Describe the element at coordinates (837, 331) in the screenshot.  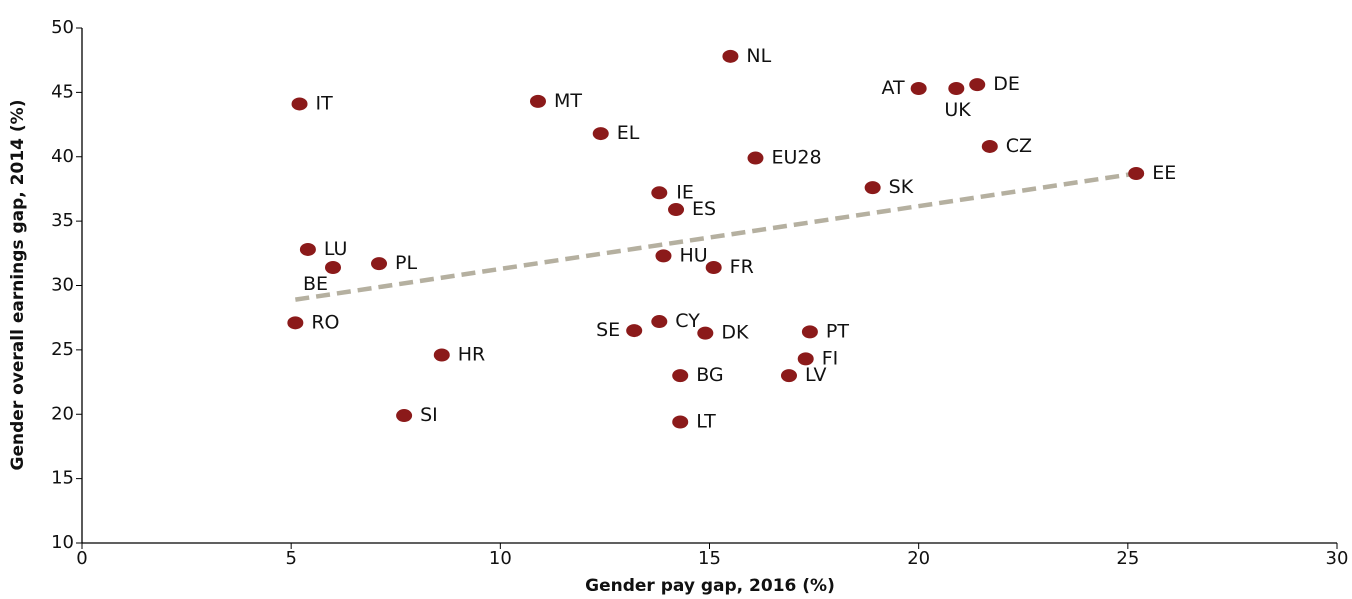
I see `point-label: PT` at that location.